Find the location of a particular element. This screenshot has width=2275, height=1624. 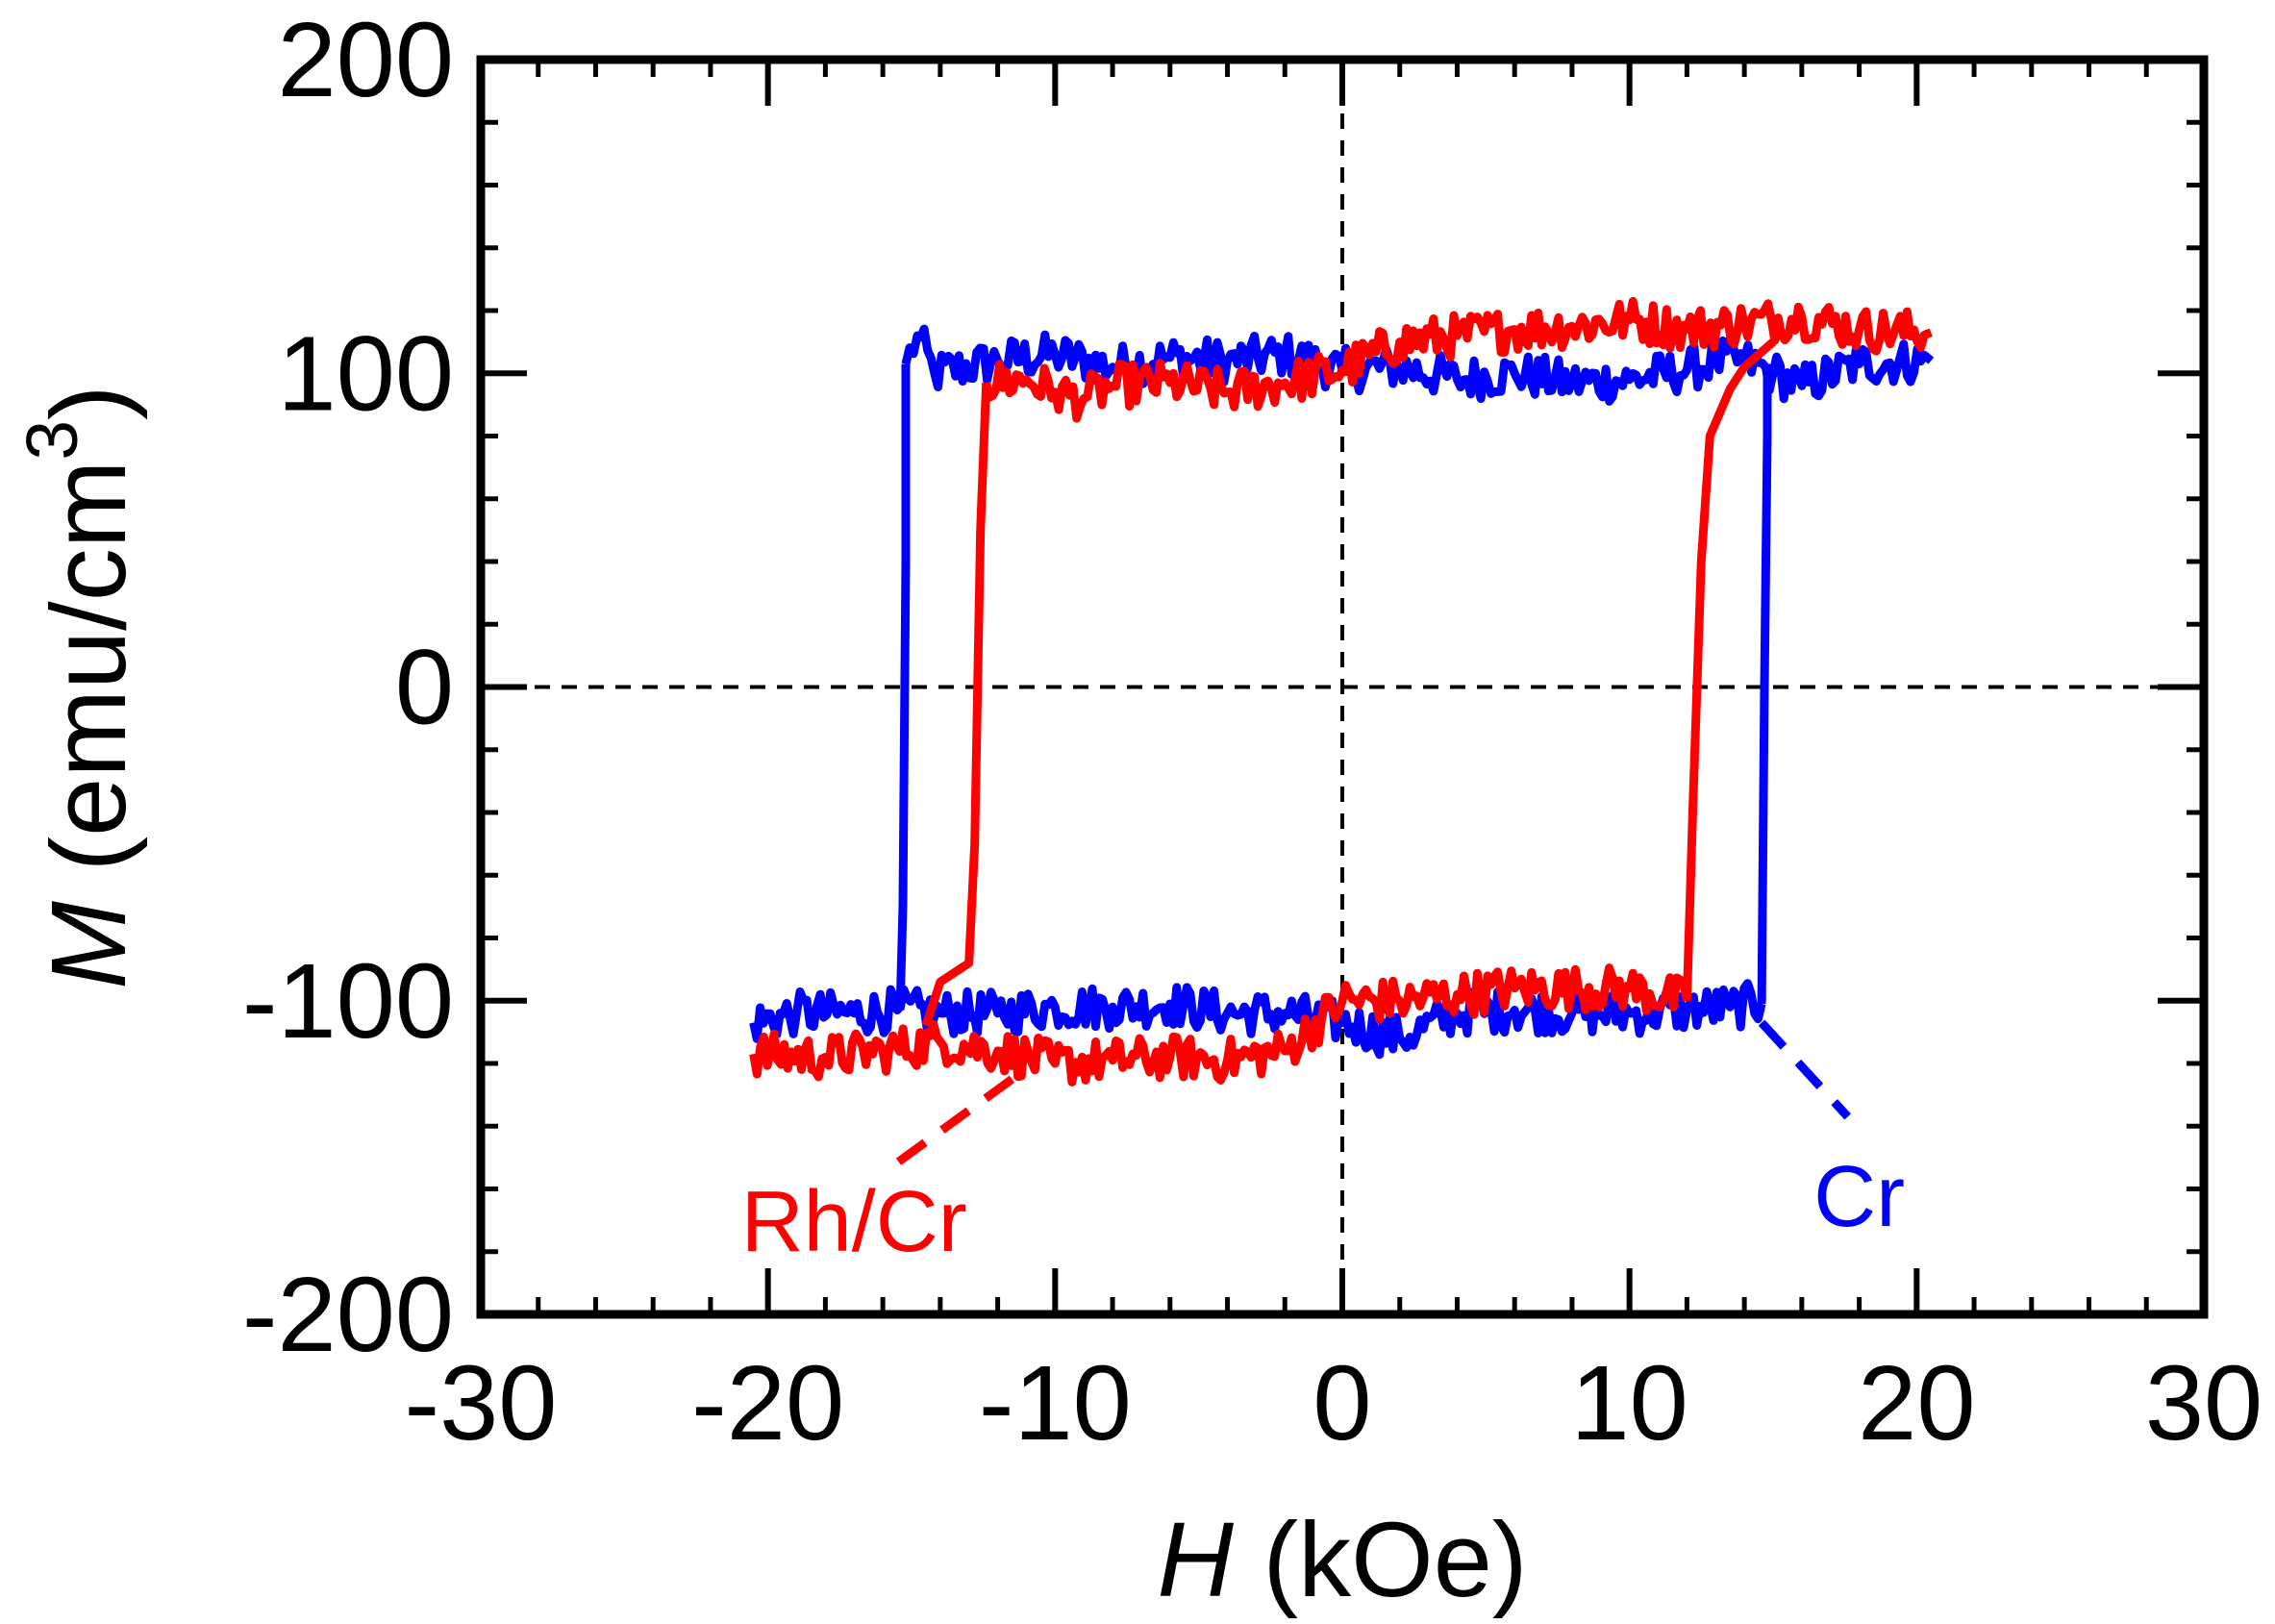

x-tick-label: 30 is located at coordinates (2203, 1403).